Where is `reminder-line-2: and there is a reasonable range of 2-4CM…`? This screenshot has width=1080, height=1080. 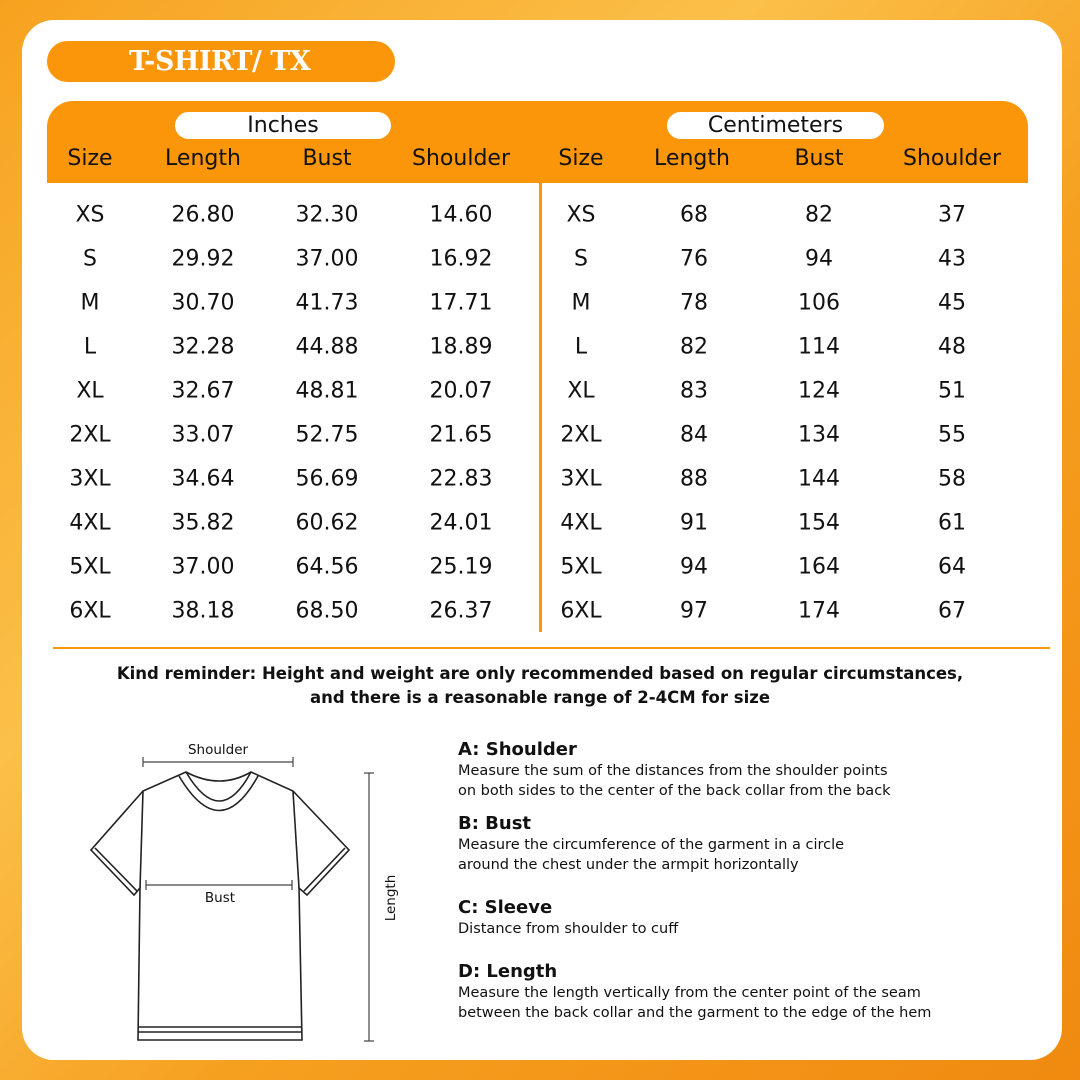
reminder-line-2: and there is a reasonable range of 2-4CM… is located at coordinates (540, 697).